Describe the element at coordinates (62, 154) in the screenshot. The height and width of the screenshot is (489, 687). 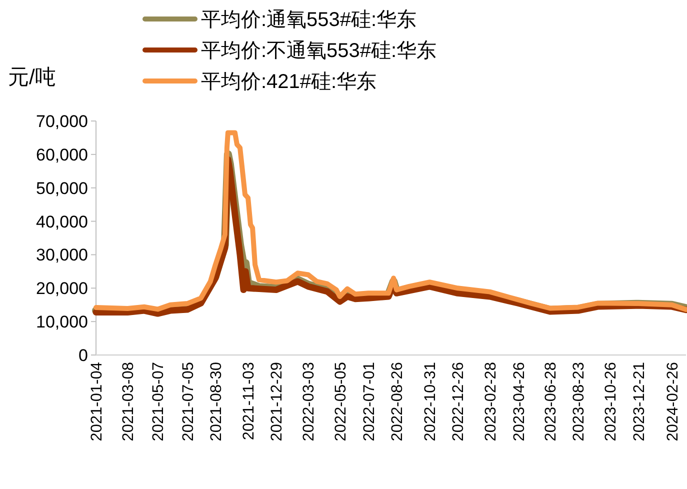
I see `y-tick-label: 60,000` at that location.